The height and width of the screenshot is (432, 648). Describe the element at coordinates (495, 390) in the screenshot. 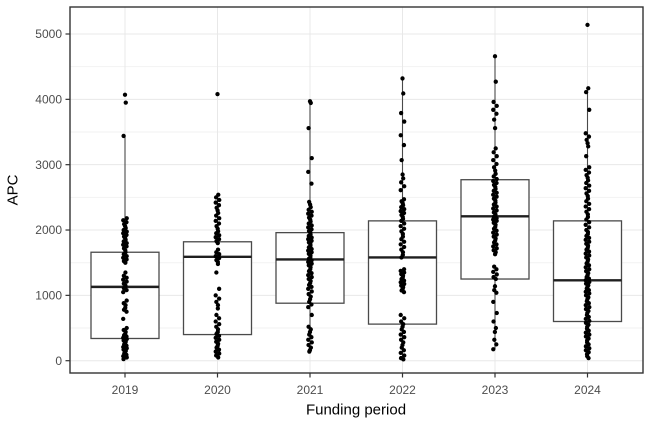

I see `x-tick-label: 2023` at that location.